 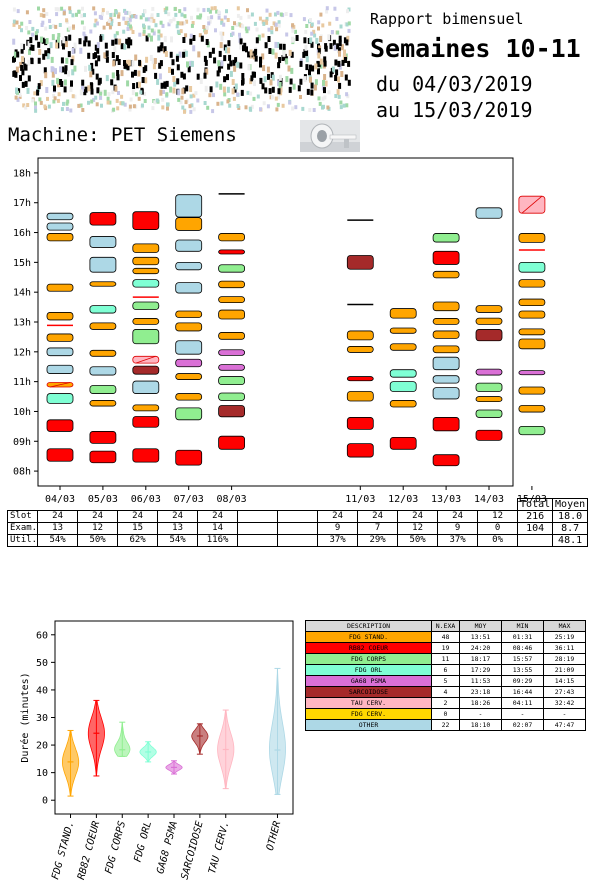 I want to click on min-cell: 01:31, so click(x=522, y=637).